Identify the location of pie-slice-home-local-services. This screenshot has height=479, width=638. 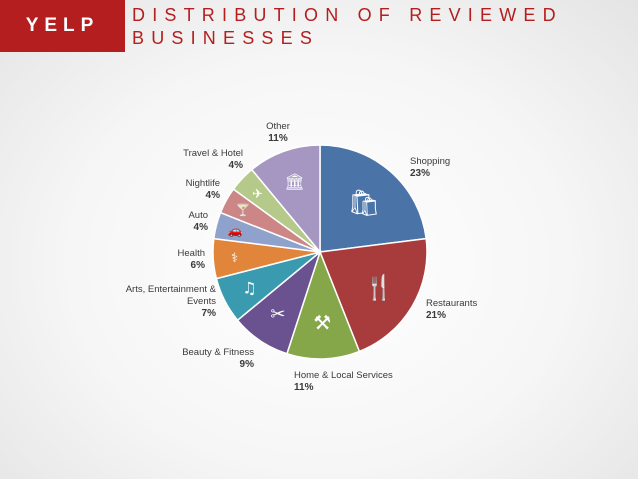
(323, 304).